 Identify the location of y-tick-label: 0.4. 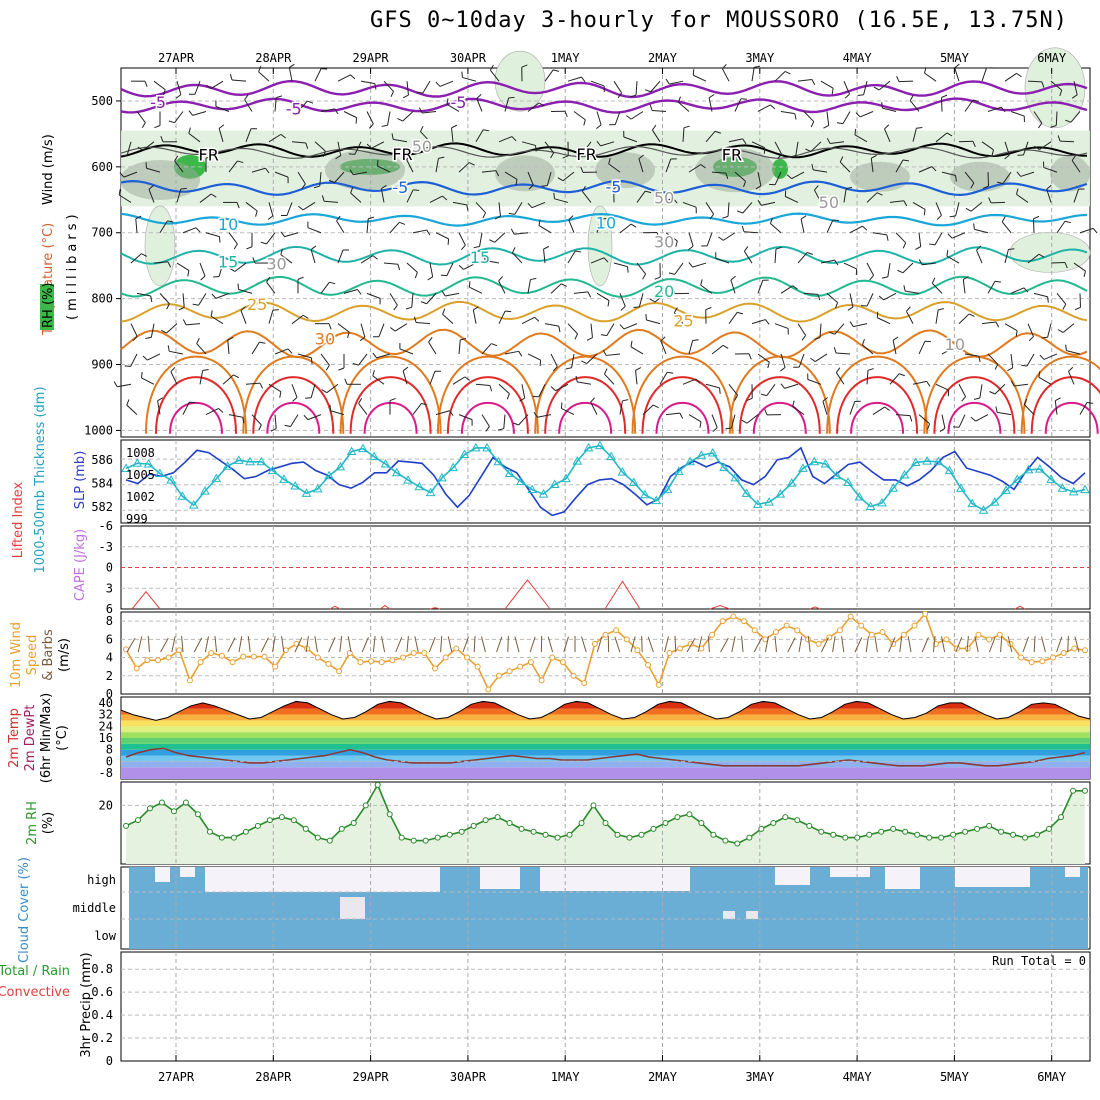
(102, 1015).